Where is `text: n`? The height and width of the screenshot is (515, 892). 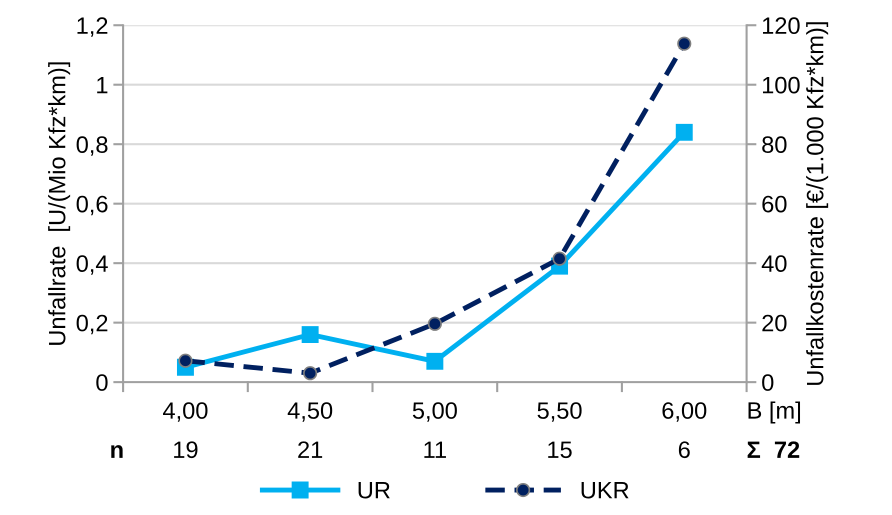
text: n is located at coordinates (117, 451).